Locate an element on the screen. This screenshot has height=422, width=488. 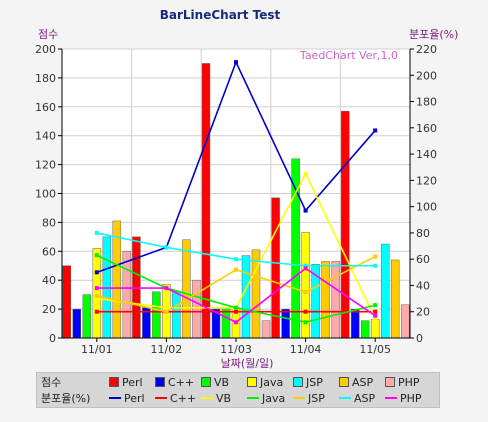
y2-tick-label: 140 is located at coordinates (426, 154).